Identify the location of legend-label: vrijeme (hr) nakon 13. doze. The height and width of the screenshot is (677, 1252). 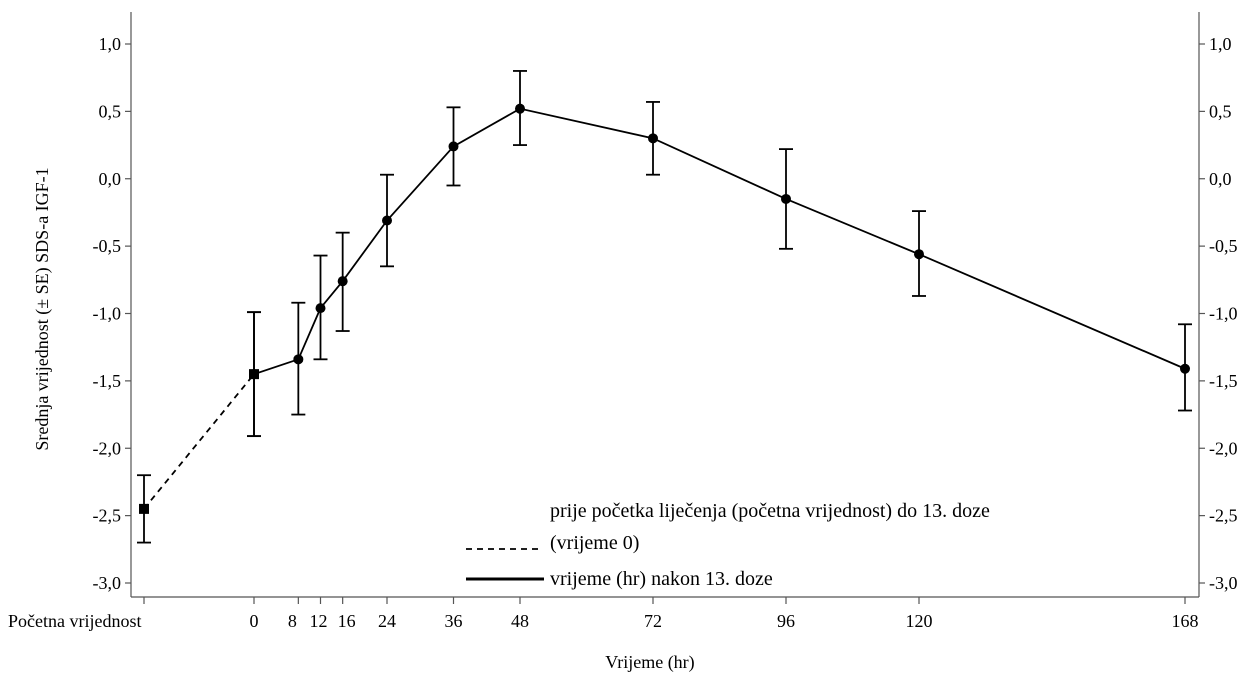
(661, 579).